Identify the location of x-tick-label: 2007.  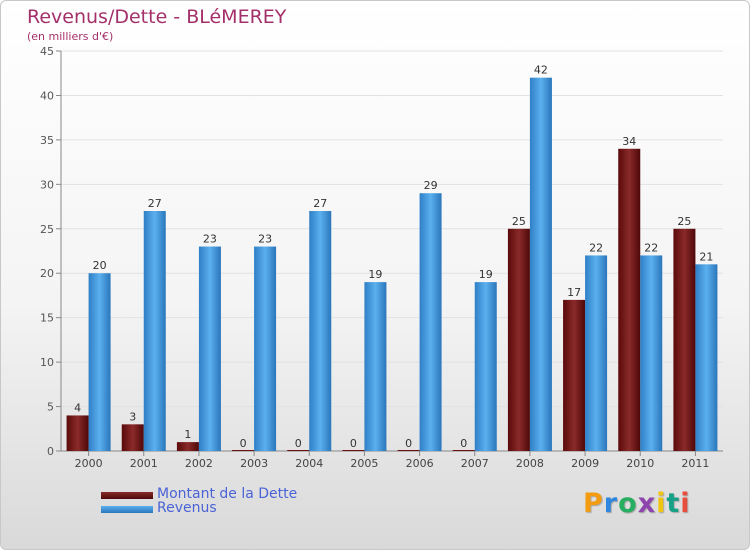
(475, 463).